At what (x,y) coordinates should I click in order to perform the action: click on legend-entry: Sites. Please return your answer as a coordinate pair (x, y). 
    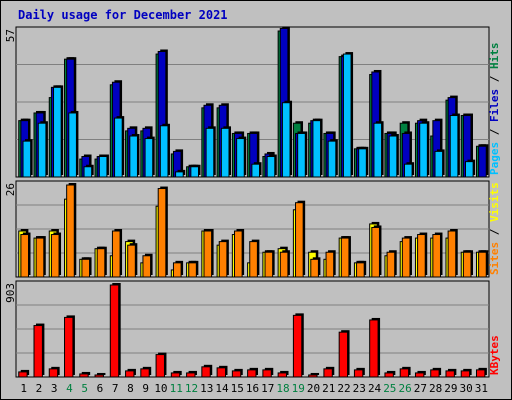
    Looking at the image, I should click on (494, 258).